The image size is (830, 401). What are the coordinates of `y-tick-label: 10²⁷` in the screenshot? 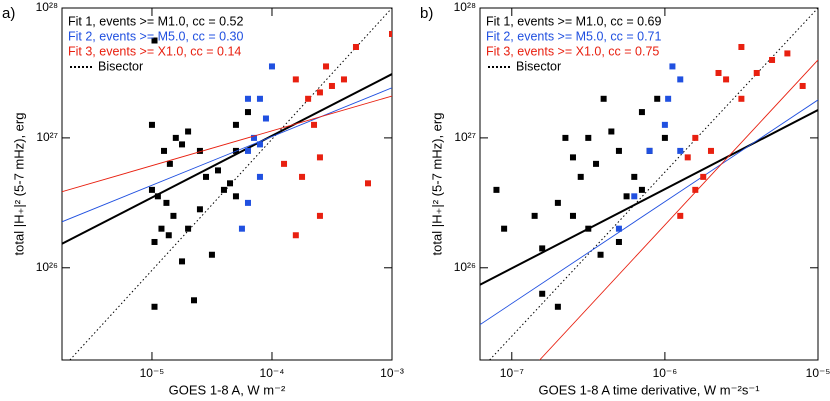 It's located at (465, 137).